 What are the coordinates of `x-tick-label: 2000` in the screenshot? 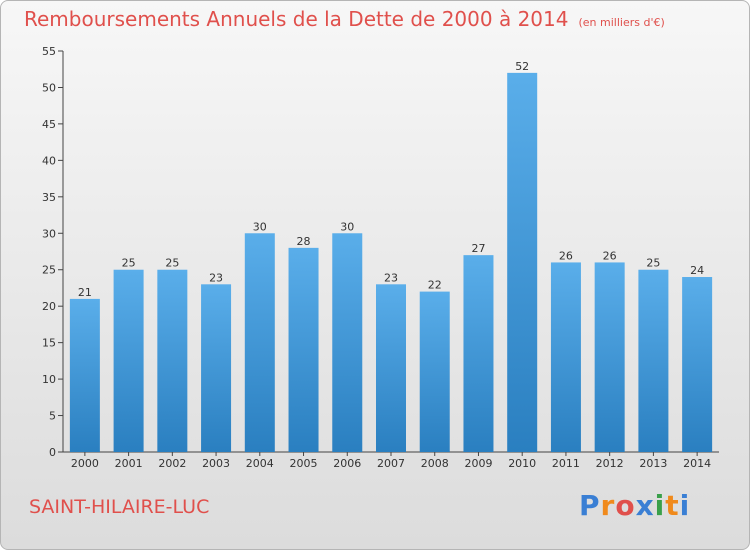 It's located at (85, 463).